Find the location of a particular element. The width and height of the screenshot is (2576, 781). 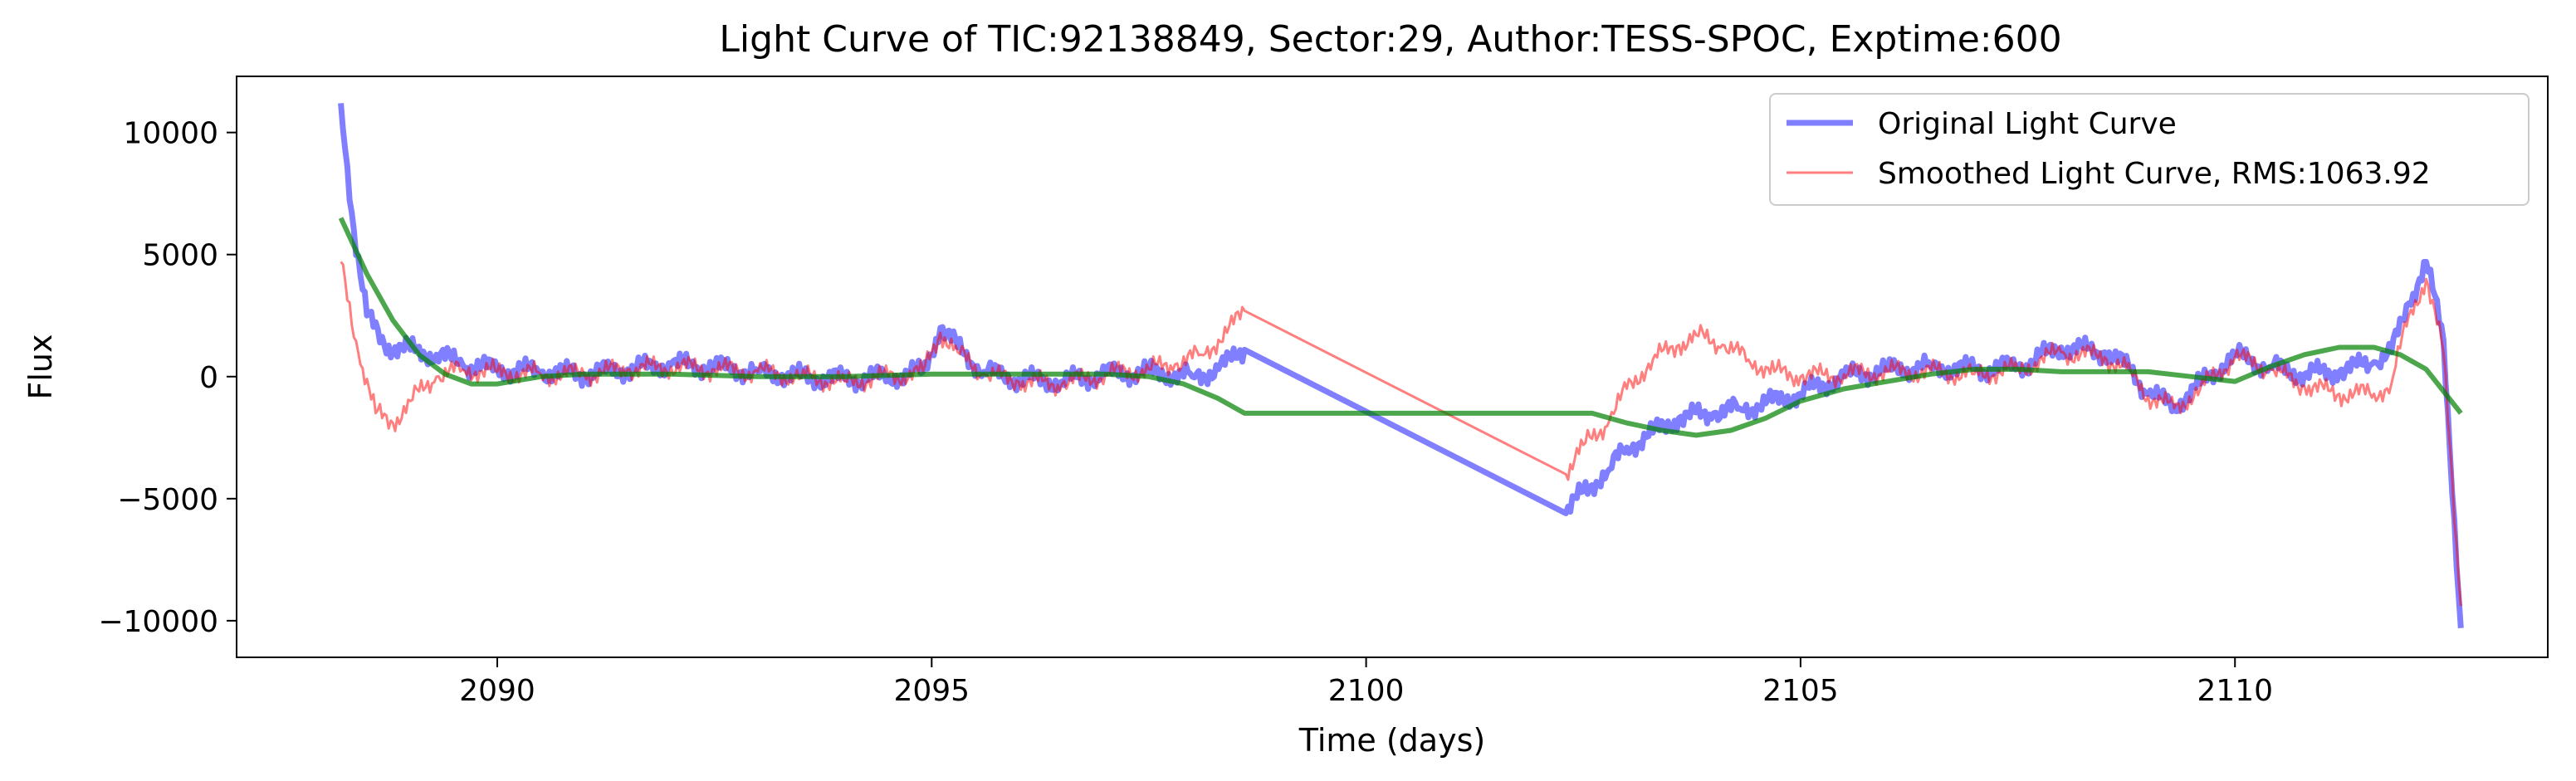

y-tick-label: 5000 is located at coordinates (180, 256).